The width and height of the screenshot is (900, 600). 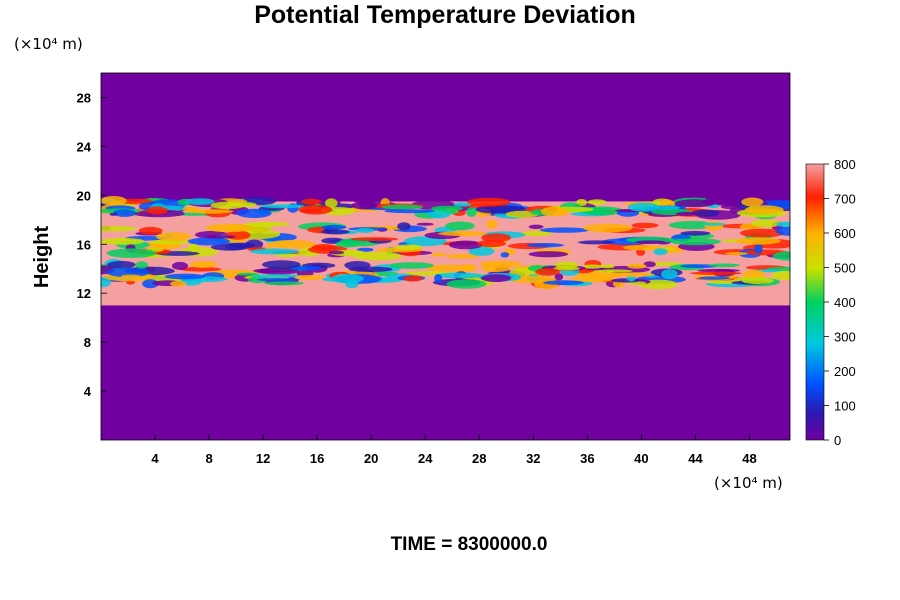 What do you see at coordinates (454, 450) in the screenshot?
I see `x-axis: 4 8 12 16 20 24 28 32 36 40 44 48` at bounding box center [454, 450].